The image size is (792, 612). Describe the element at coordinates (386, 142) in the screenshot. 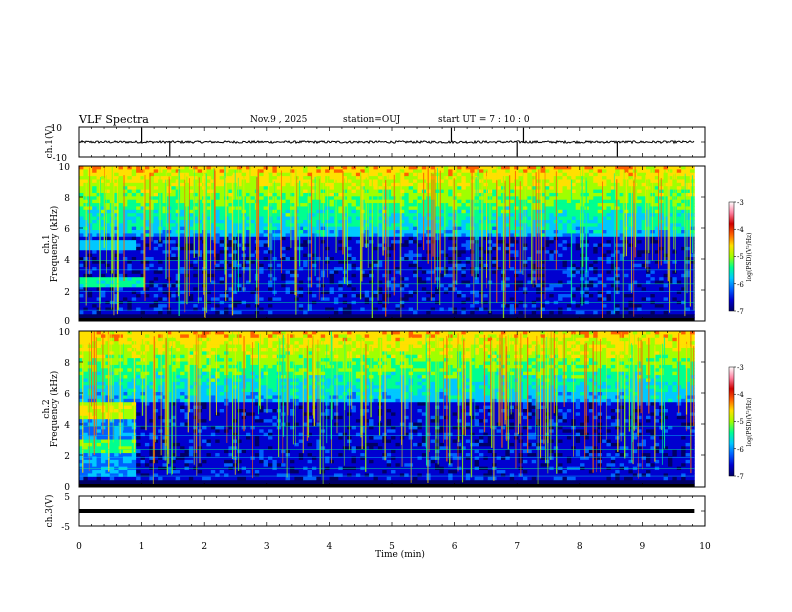

I see `ch1-waveform-line` at that location.